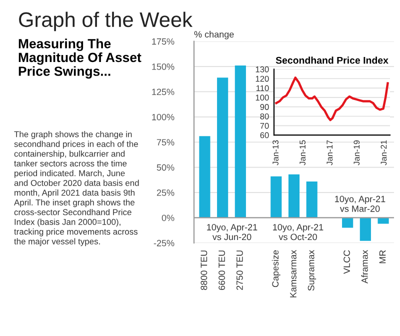 This screenshot has height=336, width=400. I want to click on y-tick-label: 125%, so click(163, 92).